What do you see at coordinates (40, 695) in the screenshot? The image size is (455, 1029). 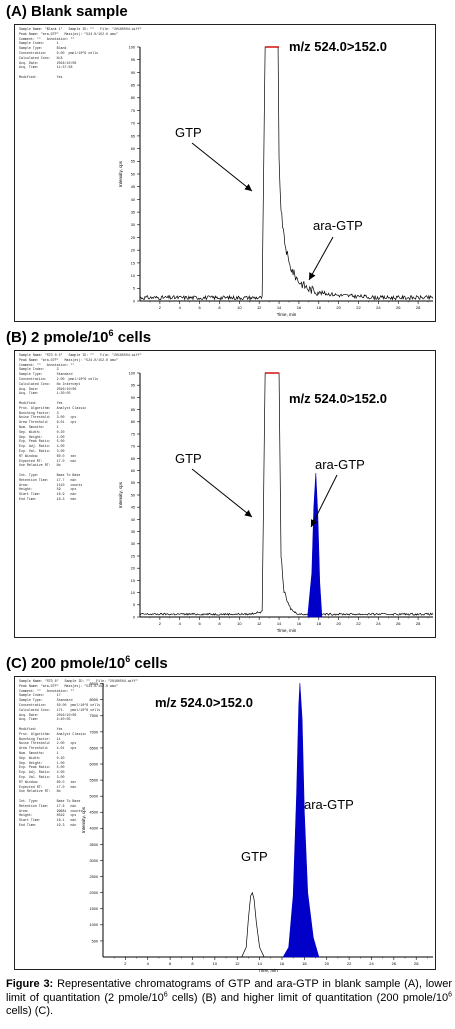 I see `info-line: Sample Index: 17` at bounding box center [40, 695].